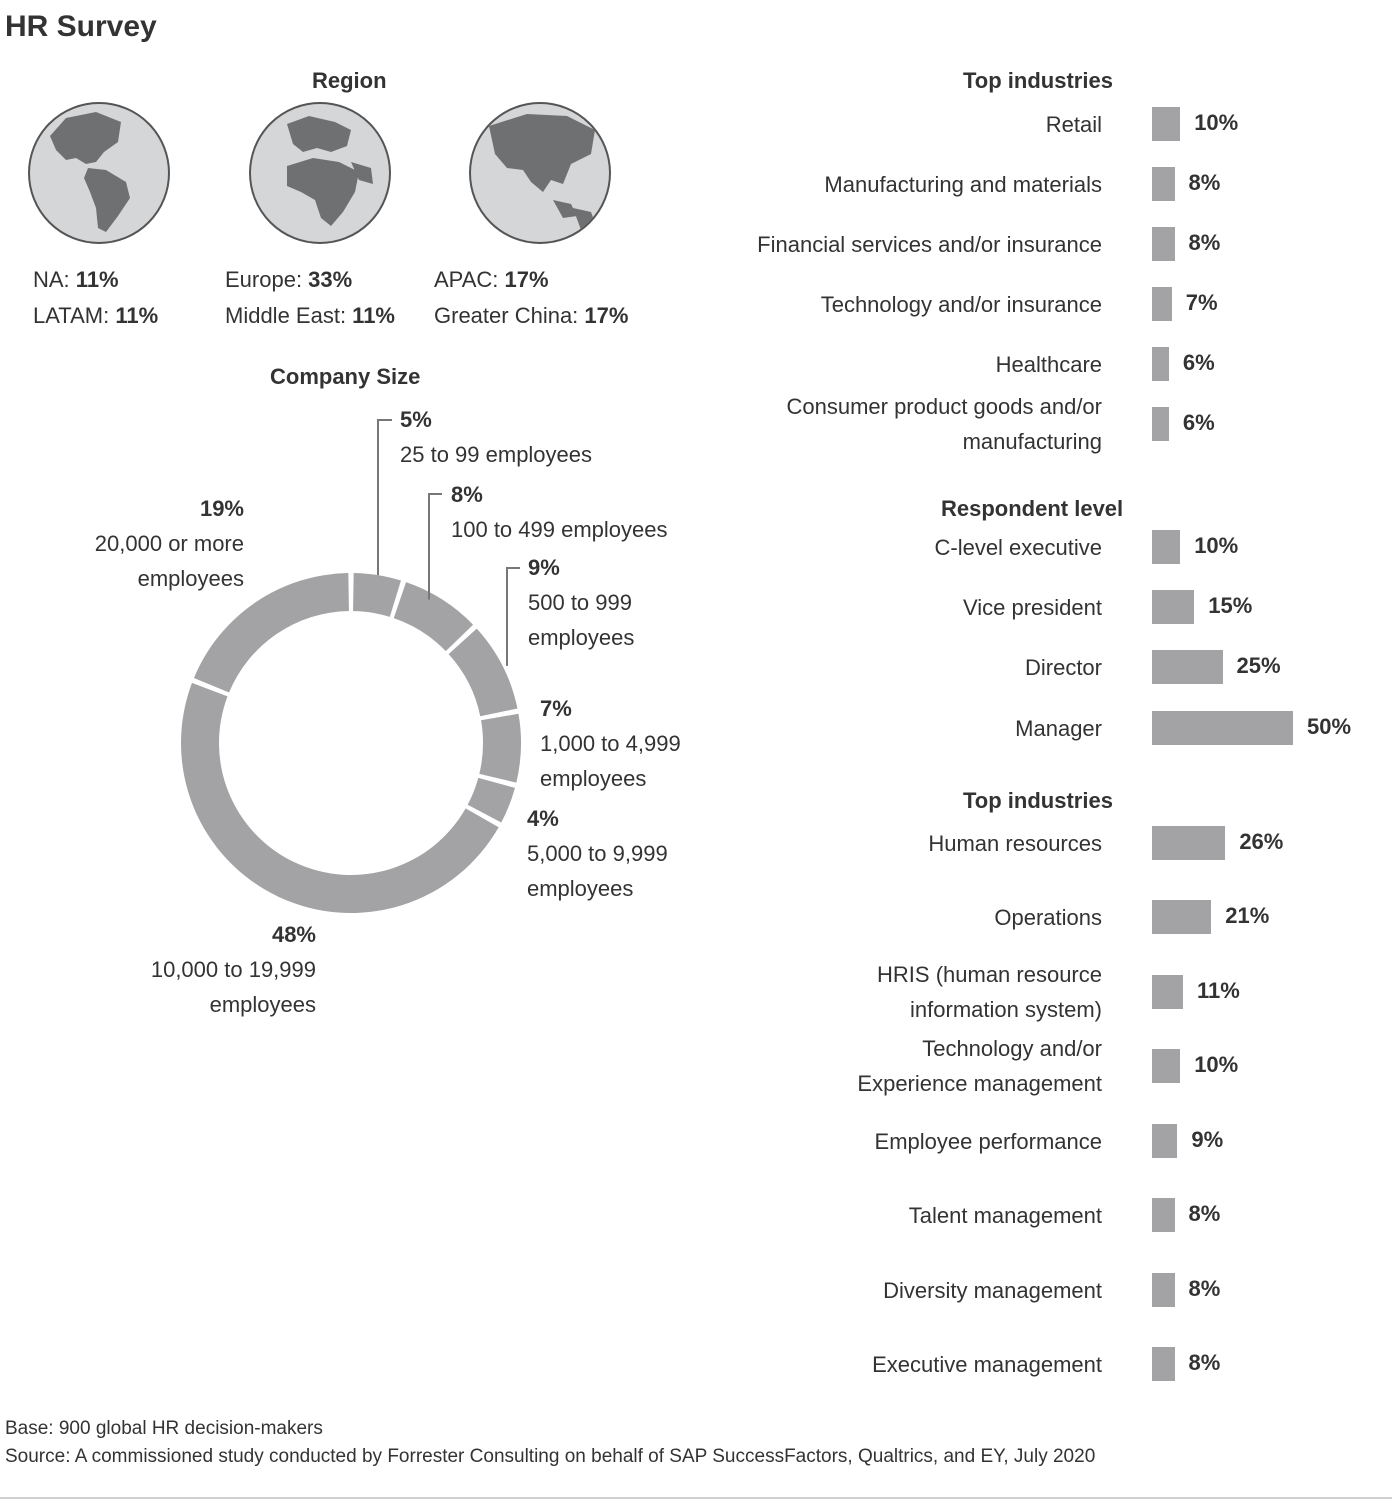 Image resolution: width=1392 pixels, height=1512 pixels. I want to click on bar-value-label: 7%, so click(1201, 302).